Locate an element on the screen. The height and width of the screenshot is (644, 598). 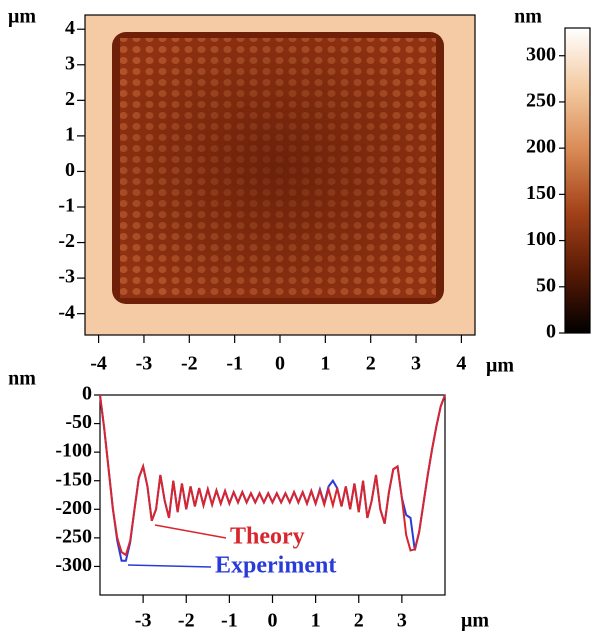
x-tick-label: -4 is located at coordinates (98, 364).